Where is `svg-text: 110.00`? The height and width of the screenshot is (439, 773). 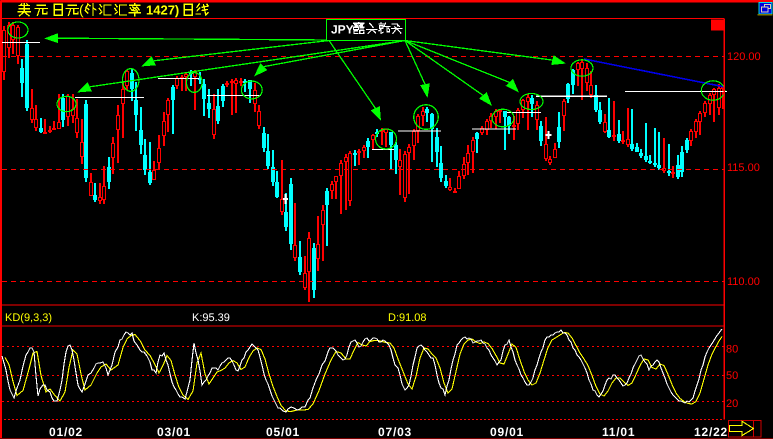
svg-text: 110.00 is located at coordinates (743, 282).